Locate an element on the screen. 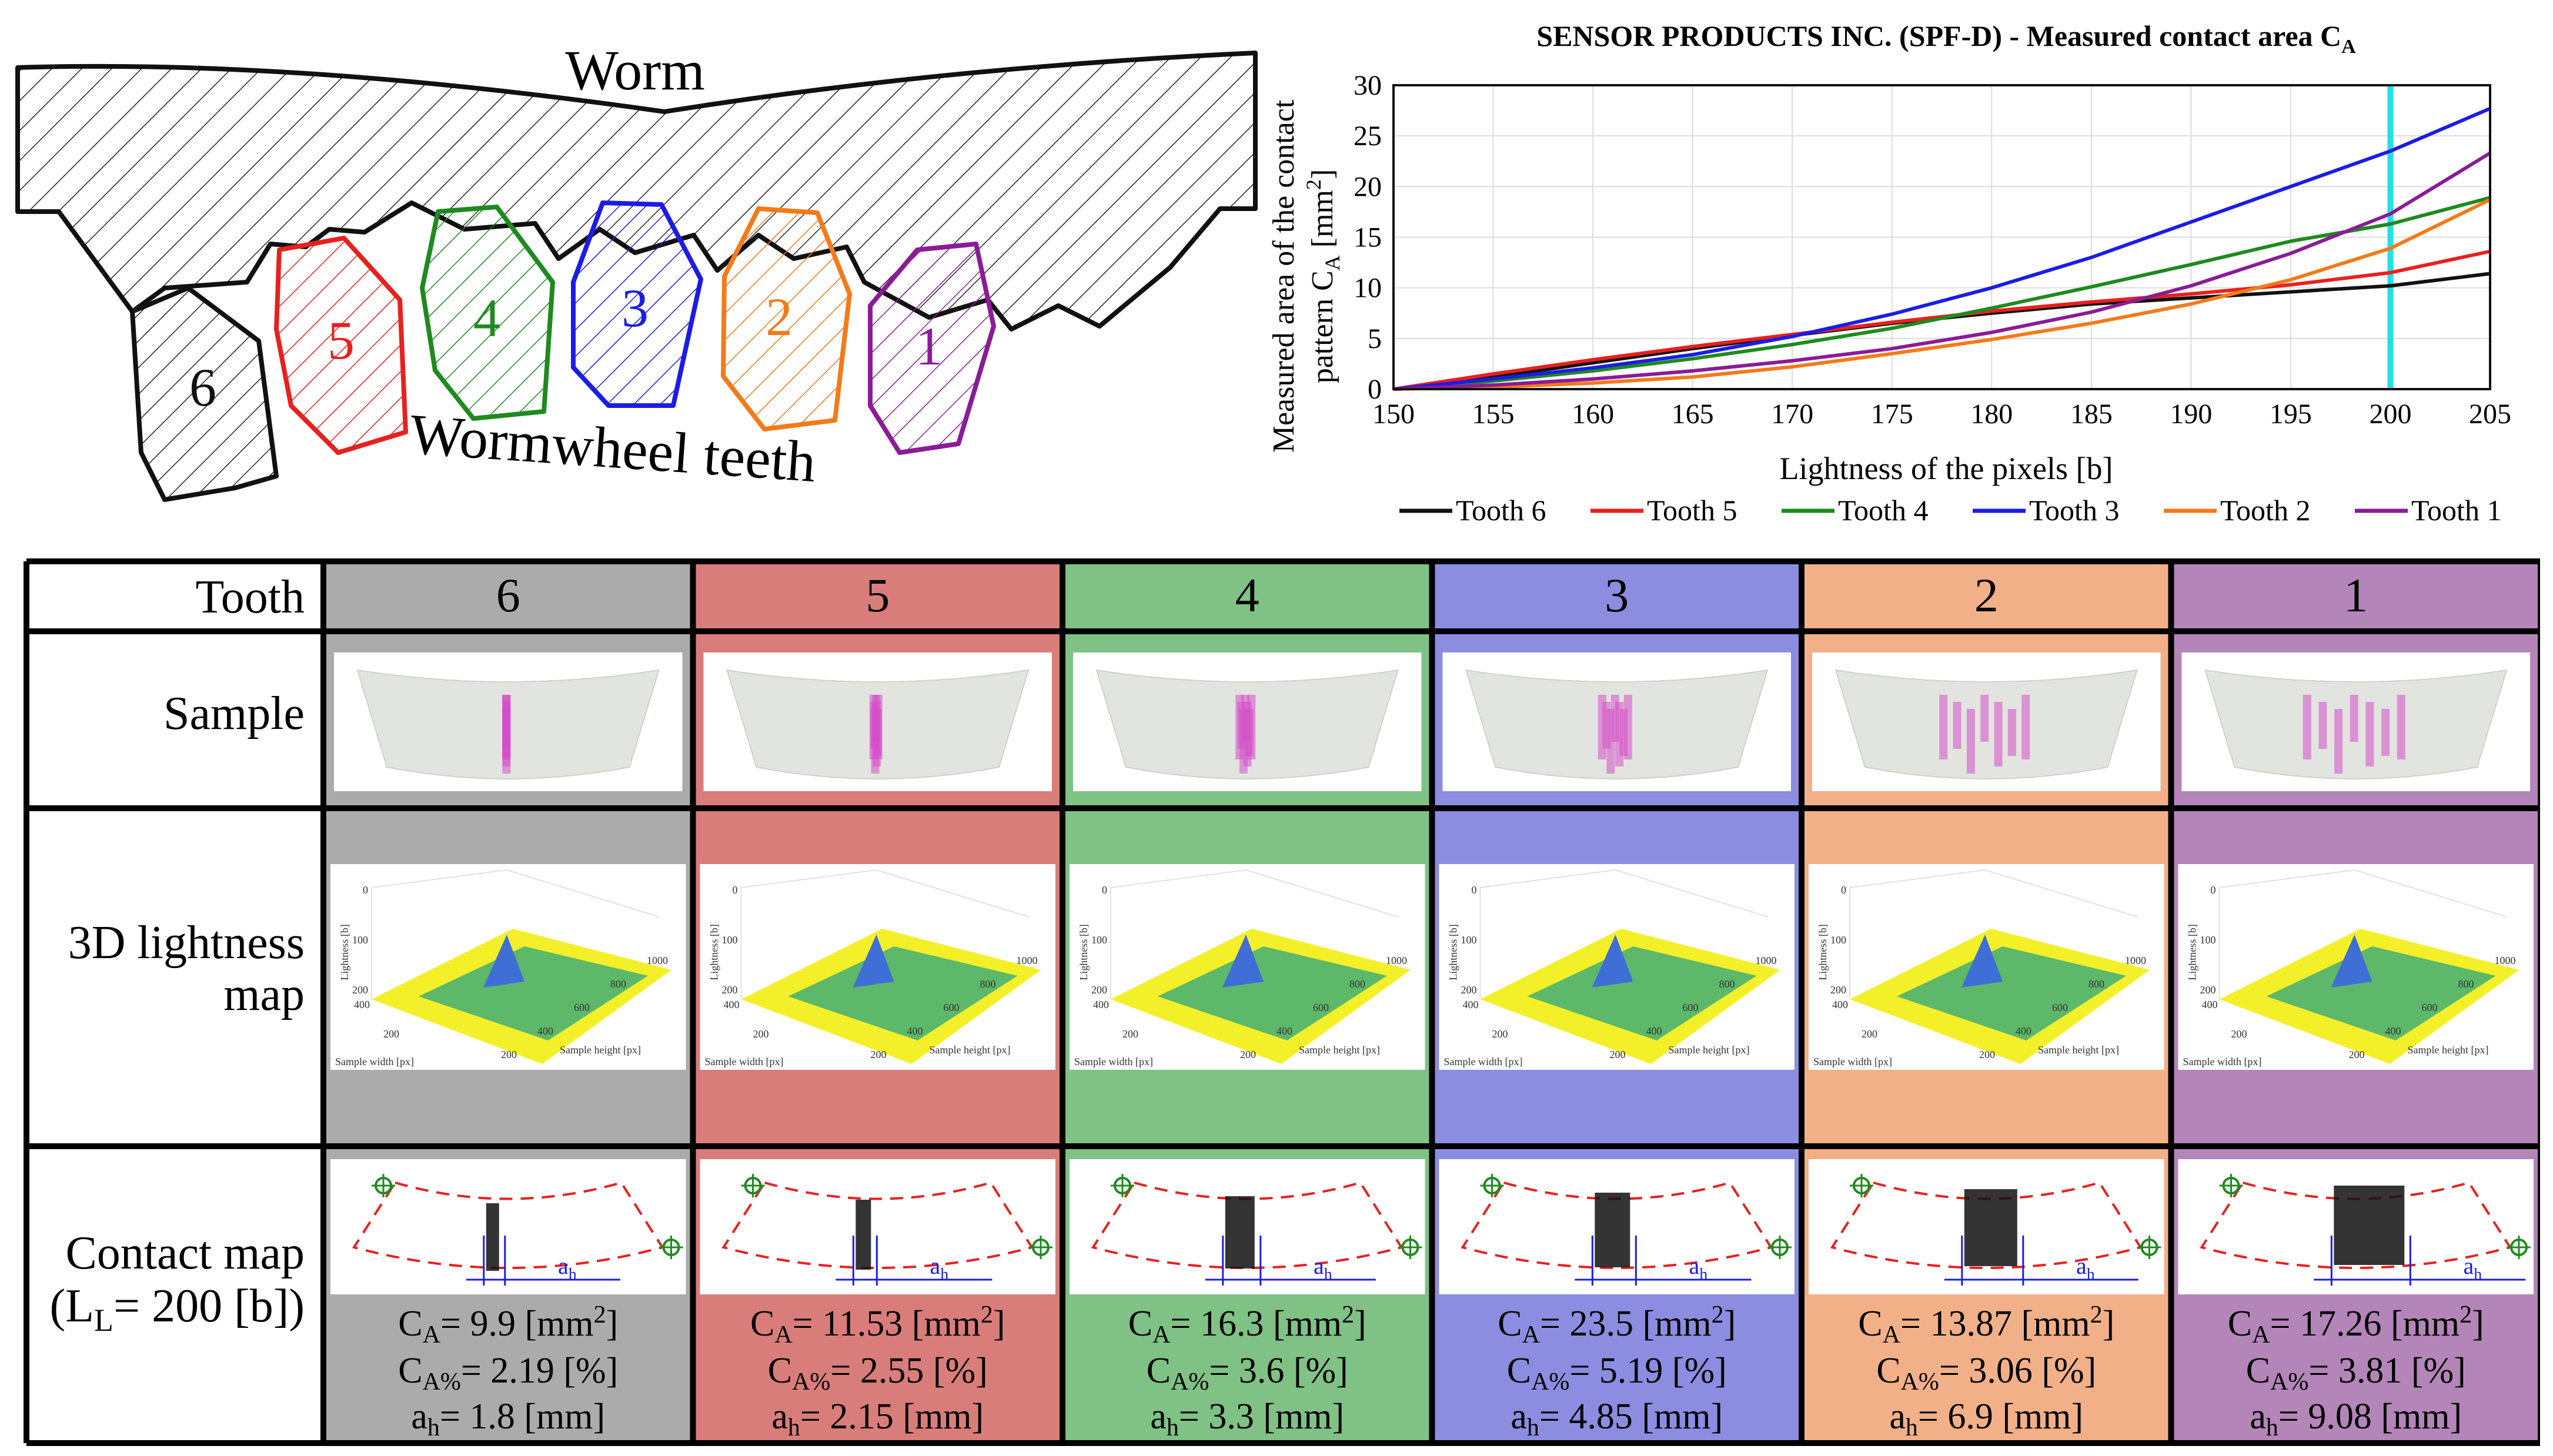  tooth-header-1: 1 is located at coordinates (2356, 595).